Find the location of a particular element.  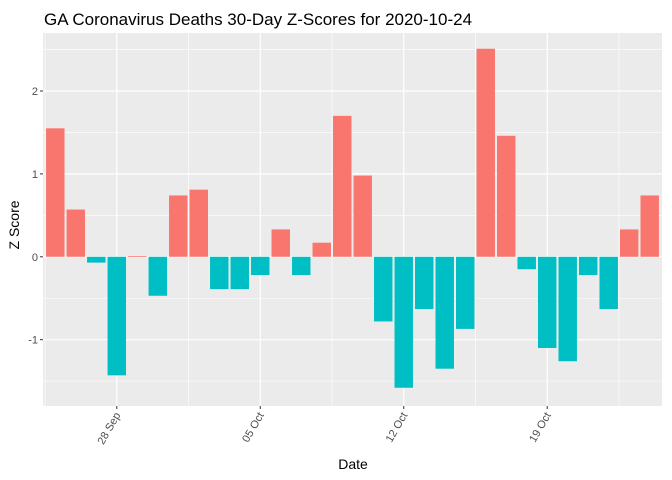

y-tick-label: -1 is located at coordinates (33, 341).